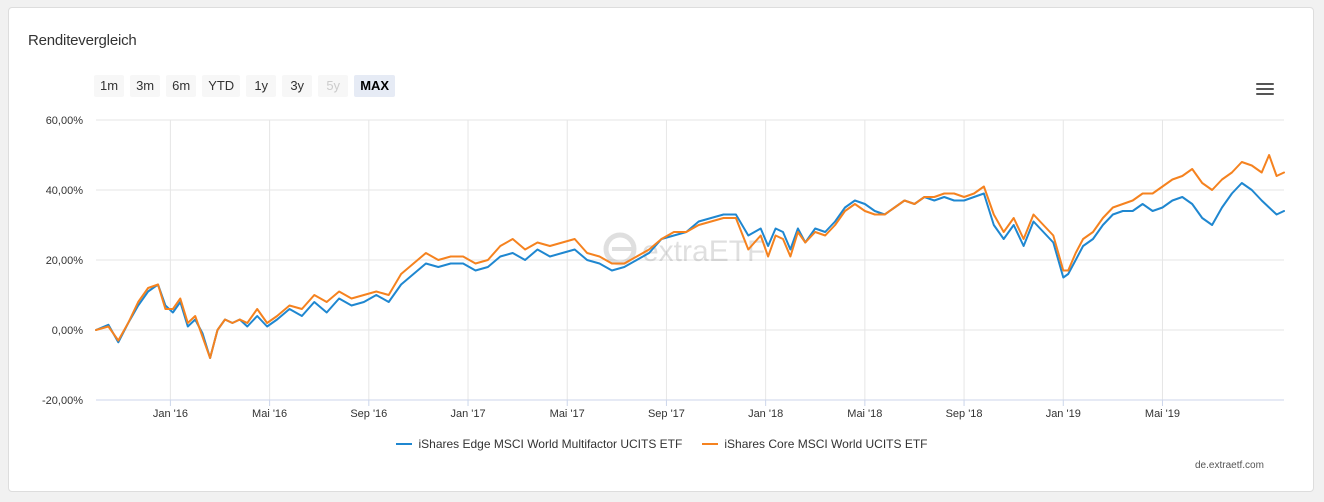  Describe the element at coordinates (404, 444) in the screenshot. I see `legend-swatch-multifactor` at that location.